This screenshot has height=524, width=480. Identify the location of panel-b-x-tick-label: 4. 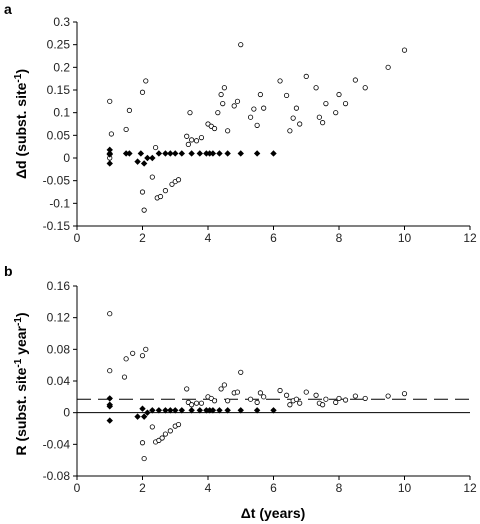
(208, 488).